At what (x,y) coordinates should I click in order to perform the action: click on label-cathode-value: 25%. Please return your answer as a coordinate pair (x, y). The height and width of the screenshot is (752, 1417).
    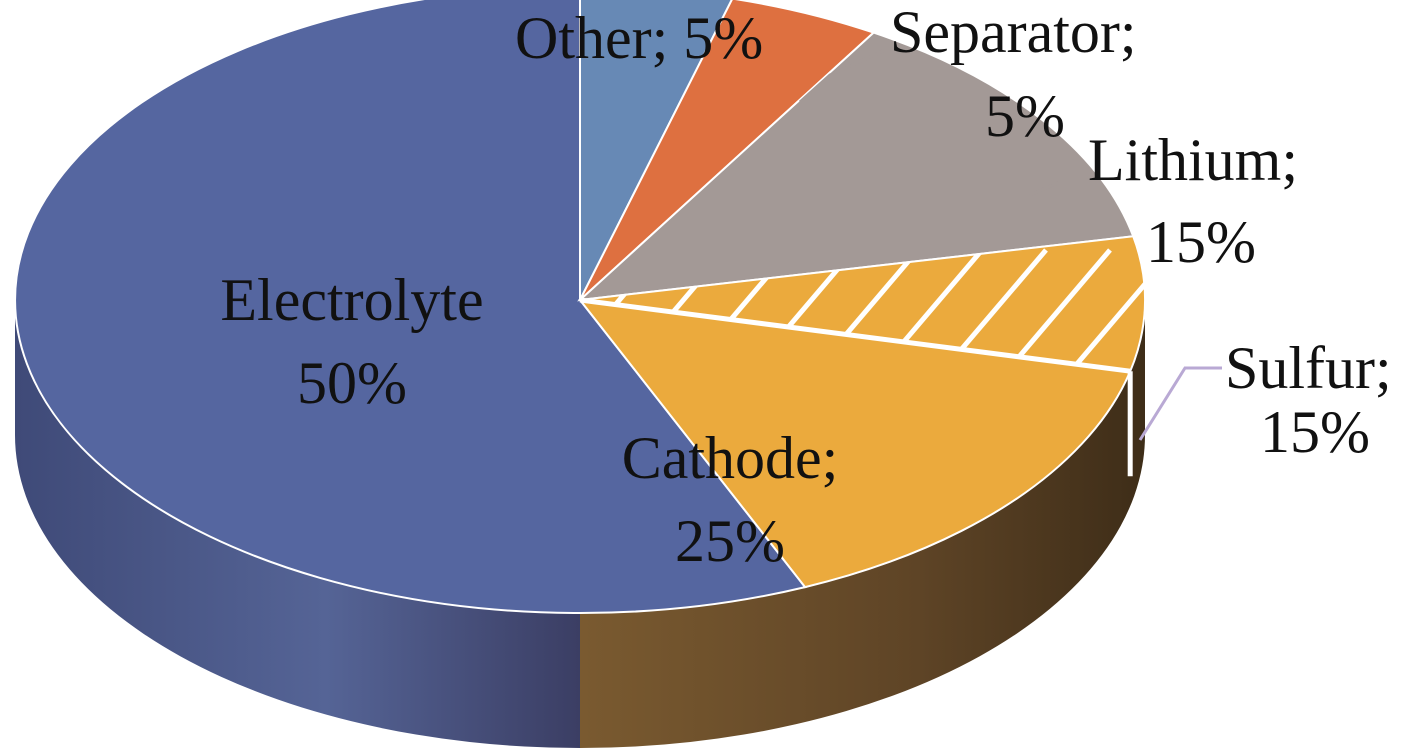
    Looking at the image, I should click on (730, 541).